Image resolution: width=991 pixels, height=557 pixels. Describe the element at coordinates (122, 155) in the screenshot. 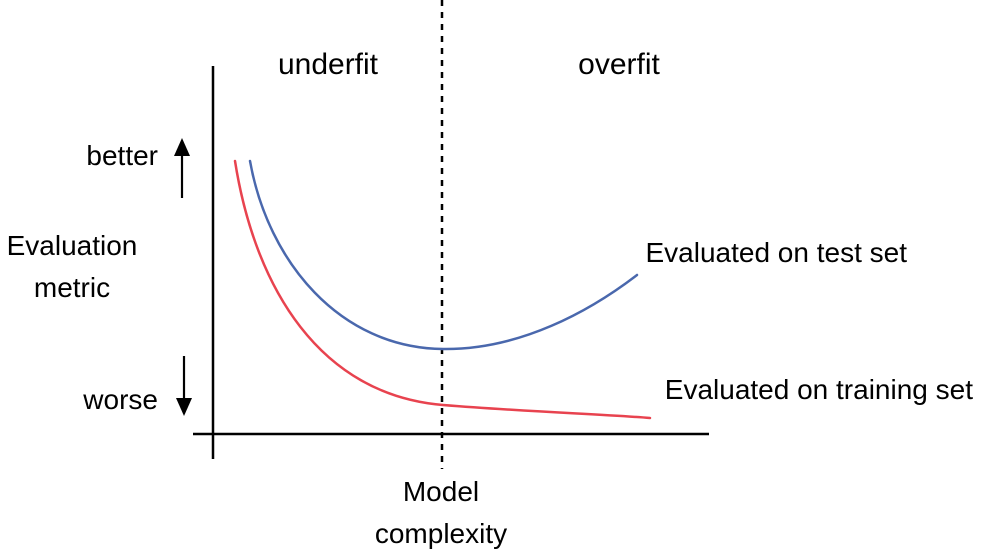

I see `better-label: better` at that location.